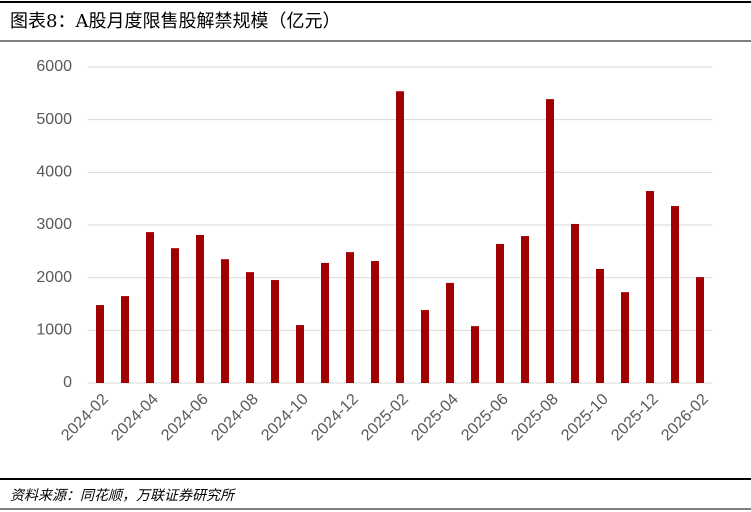  Describe the element at coordinates (54, 224) in the screenshot. I see `y-tick-label: 3000` at that location.